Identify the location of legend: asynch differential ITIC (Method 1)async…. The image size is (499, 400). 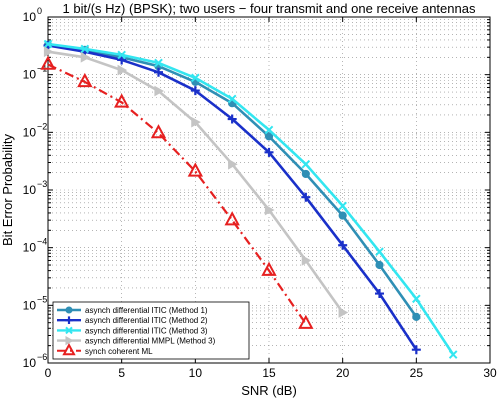
(151, 330).